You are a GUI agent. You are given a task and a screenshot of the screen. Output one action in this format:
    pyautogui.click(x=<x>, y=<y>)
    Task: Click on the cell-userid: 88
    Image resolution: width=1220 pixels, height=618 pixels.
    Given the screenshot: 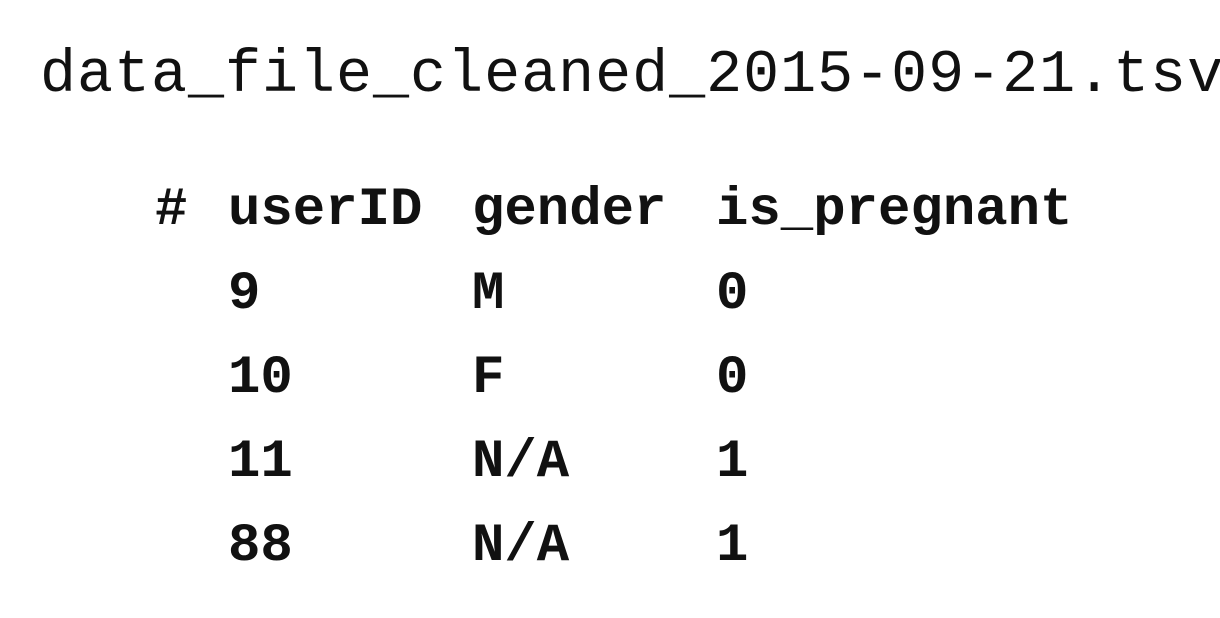 What is the action you would take?
    pyautogui.click(x=260, y=546)
    